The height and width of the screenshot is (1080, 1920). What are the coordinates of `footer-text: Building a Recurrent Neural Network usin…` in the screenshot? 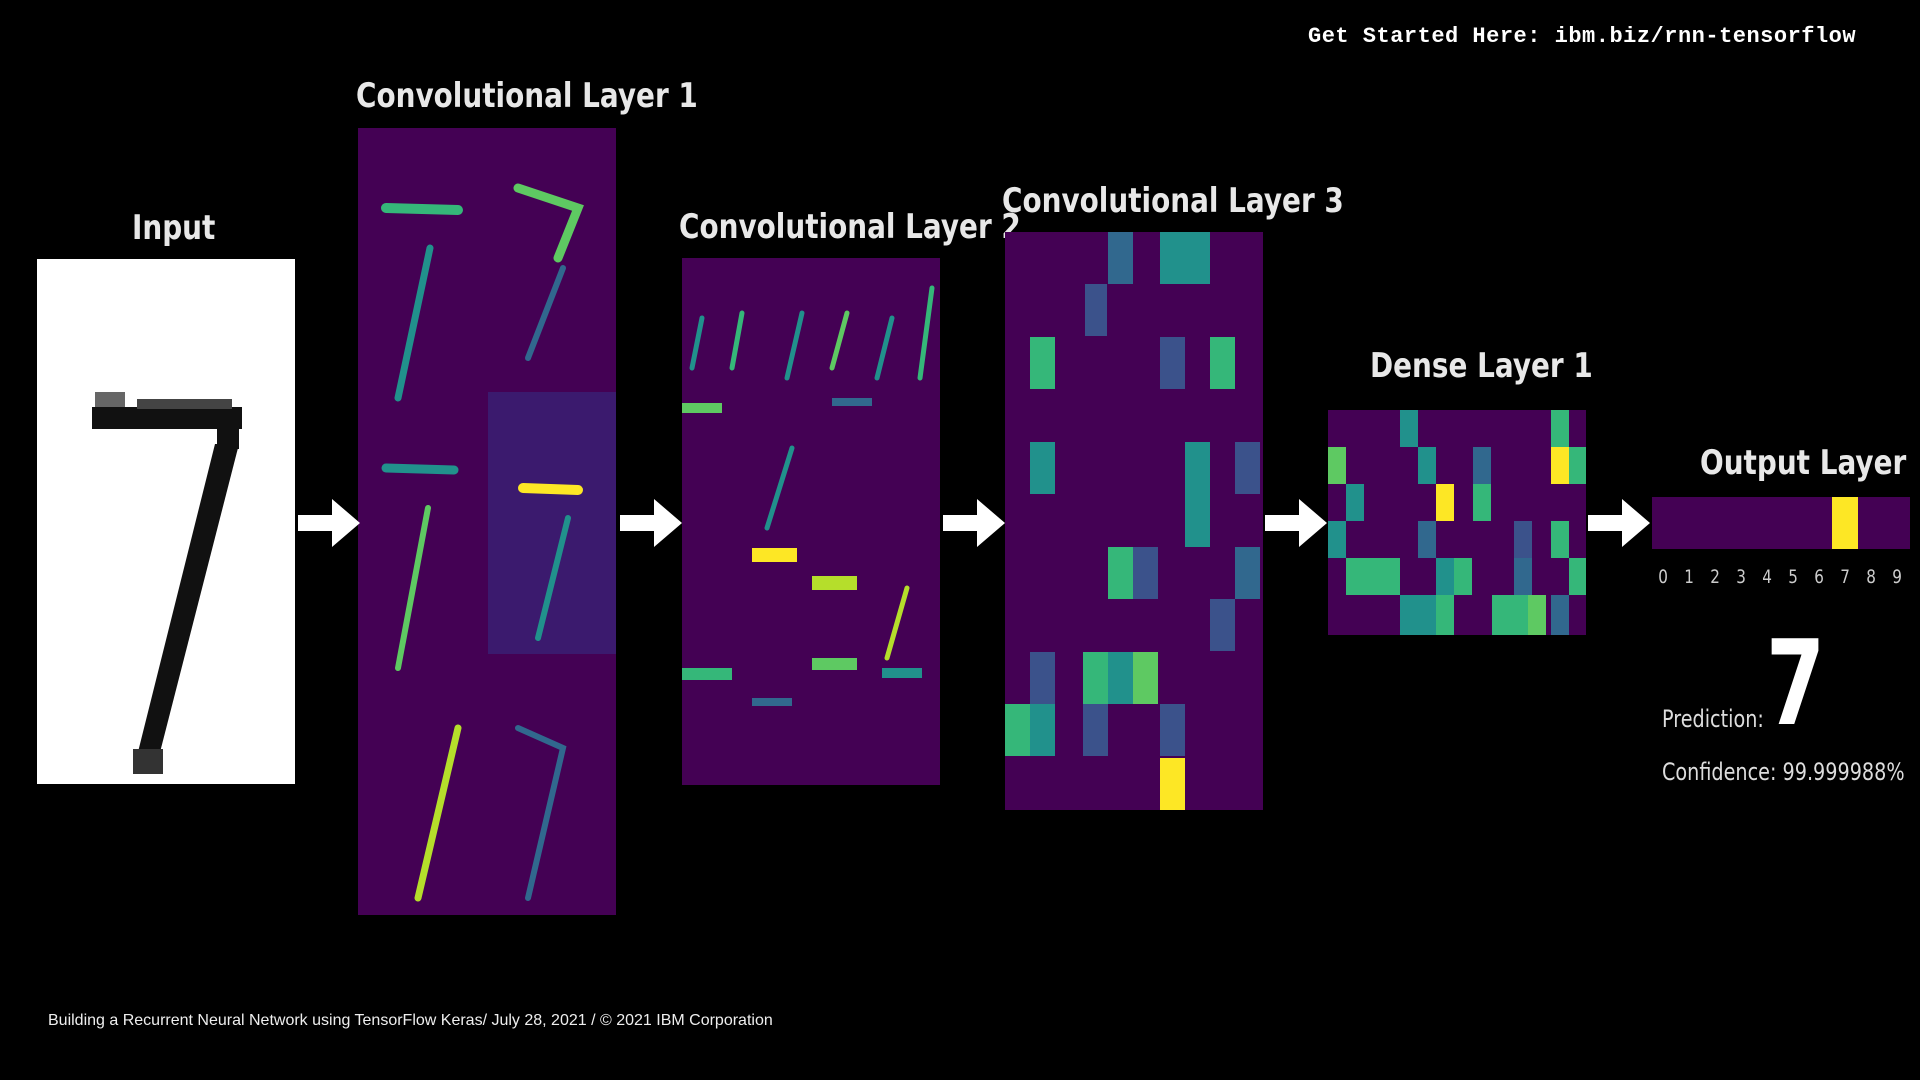 It's located at (410, 1020).